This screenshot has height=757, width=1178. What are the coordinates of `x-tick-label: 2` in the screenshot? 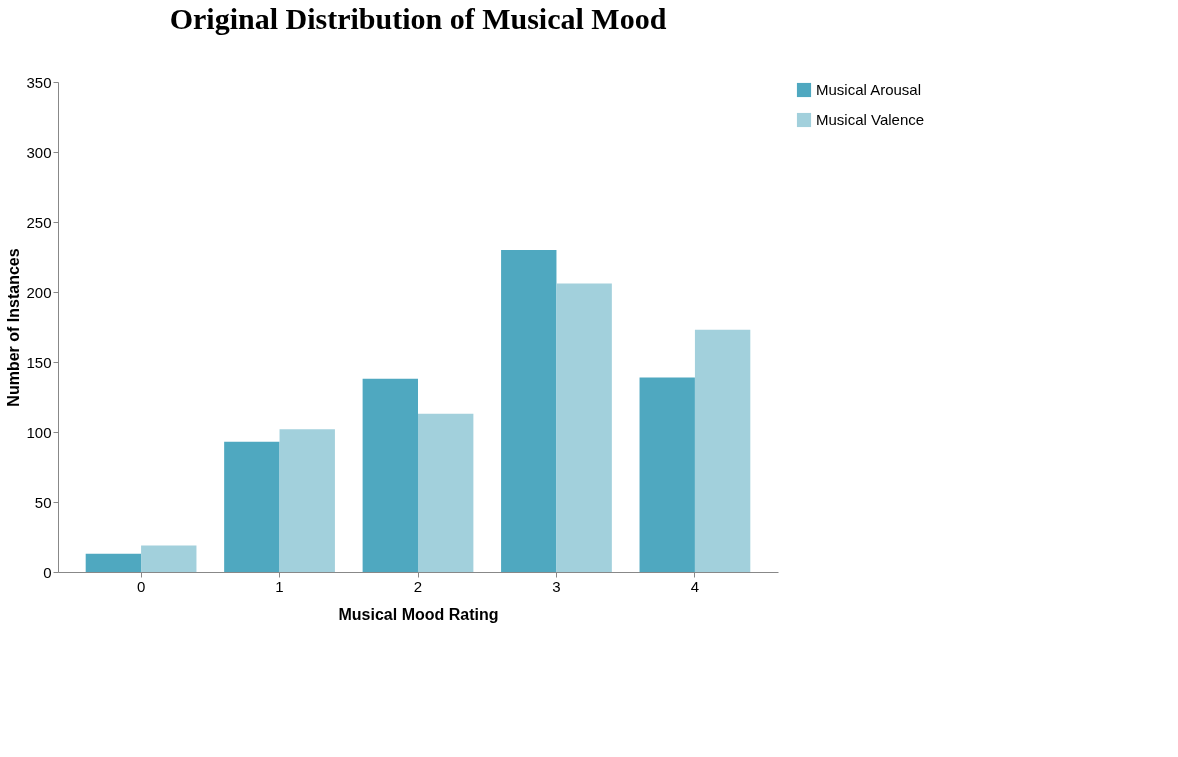 It's located at (418, 586).